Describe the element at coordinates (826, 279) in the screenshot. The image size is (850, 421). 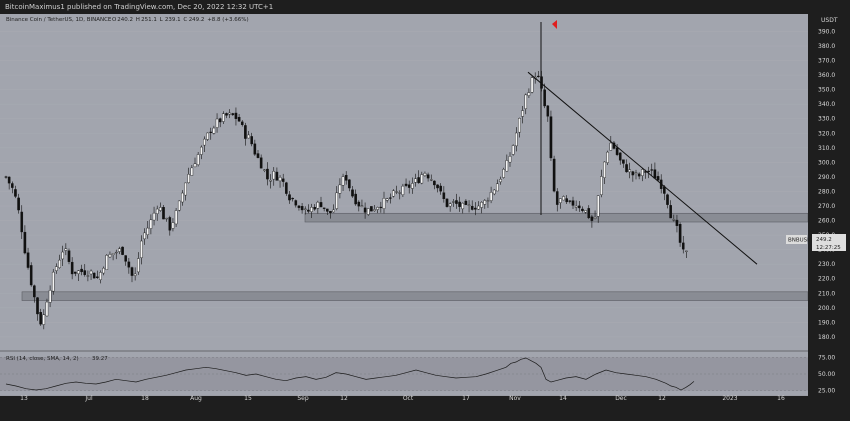
I see `price-tick-label: 220.0` at that location.